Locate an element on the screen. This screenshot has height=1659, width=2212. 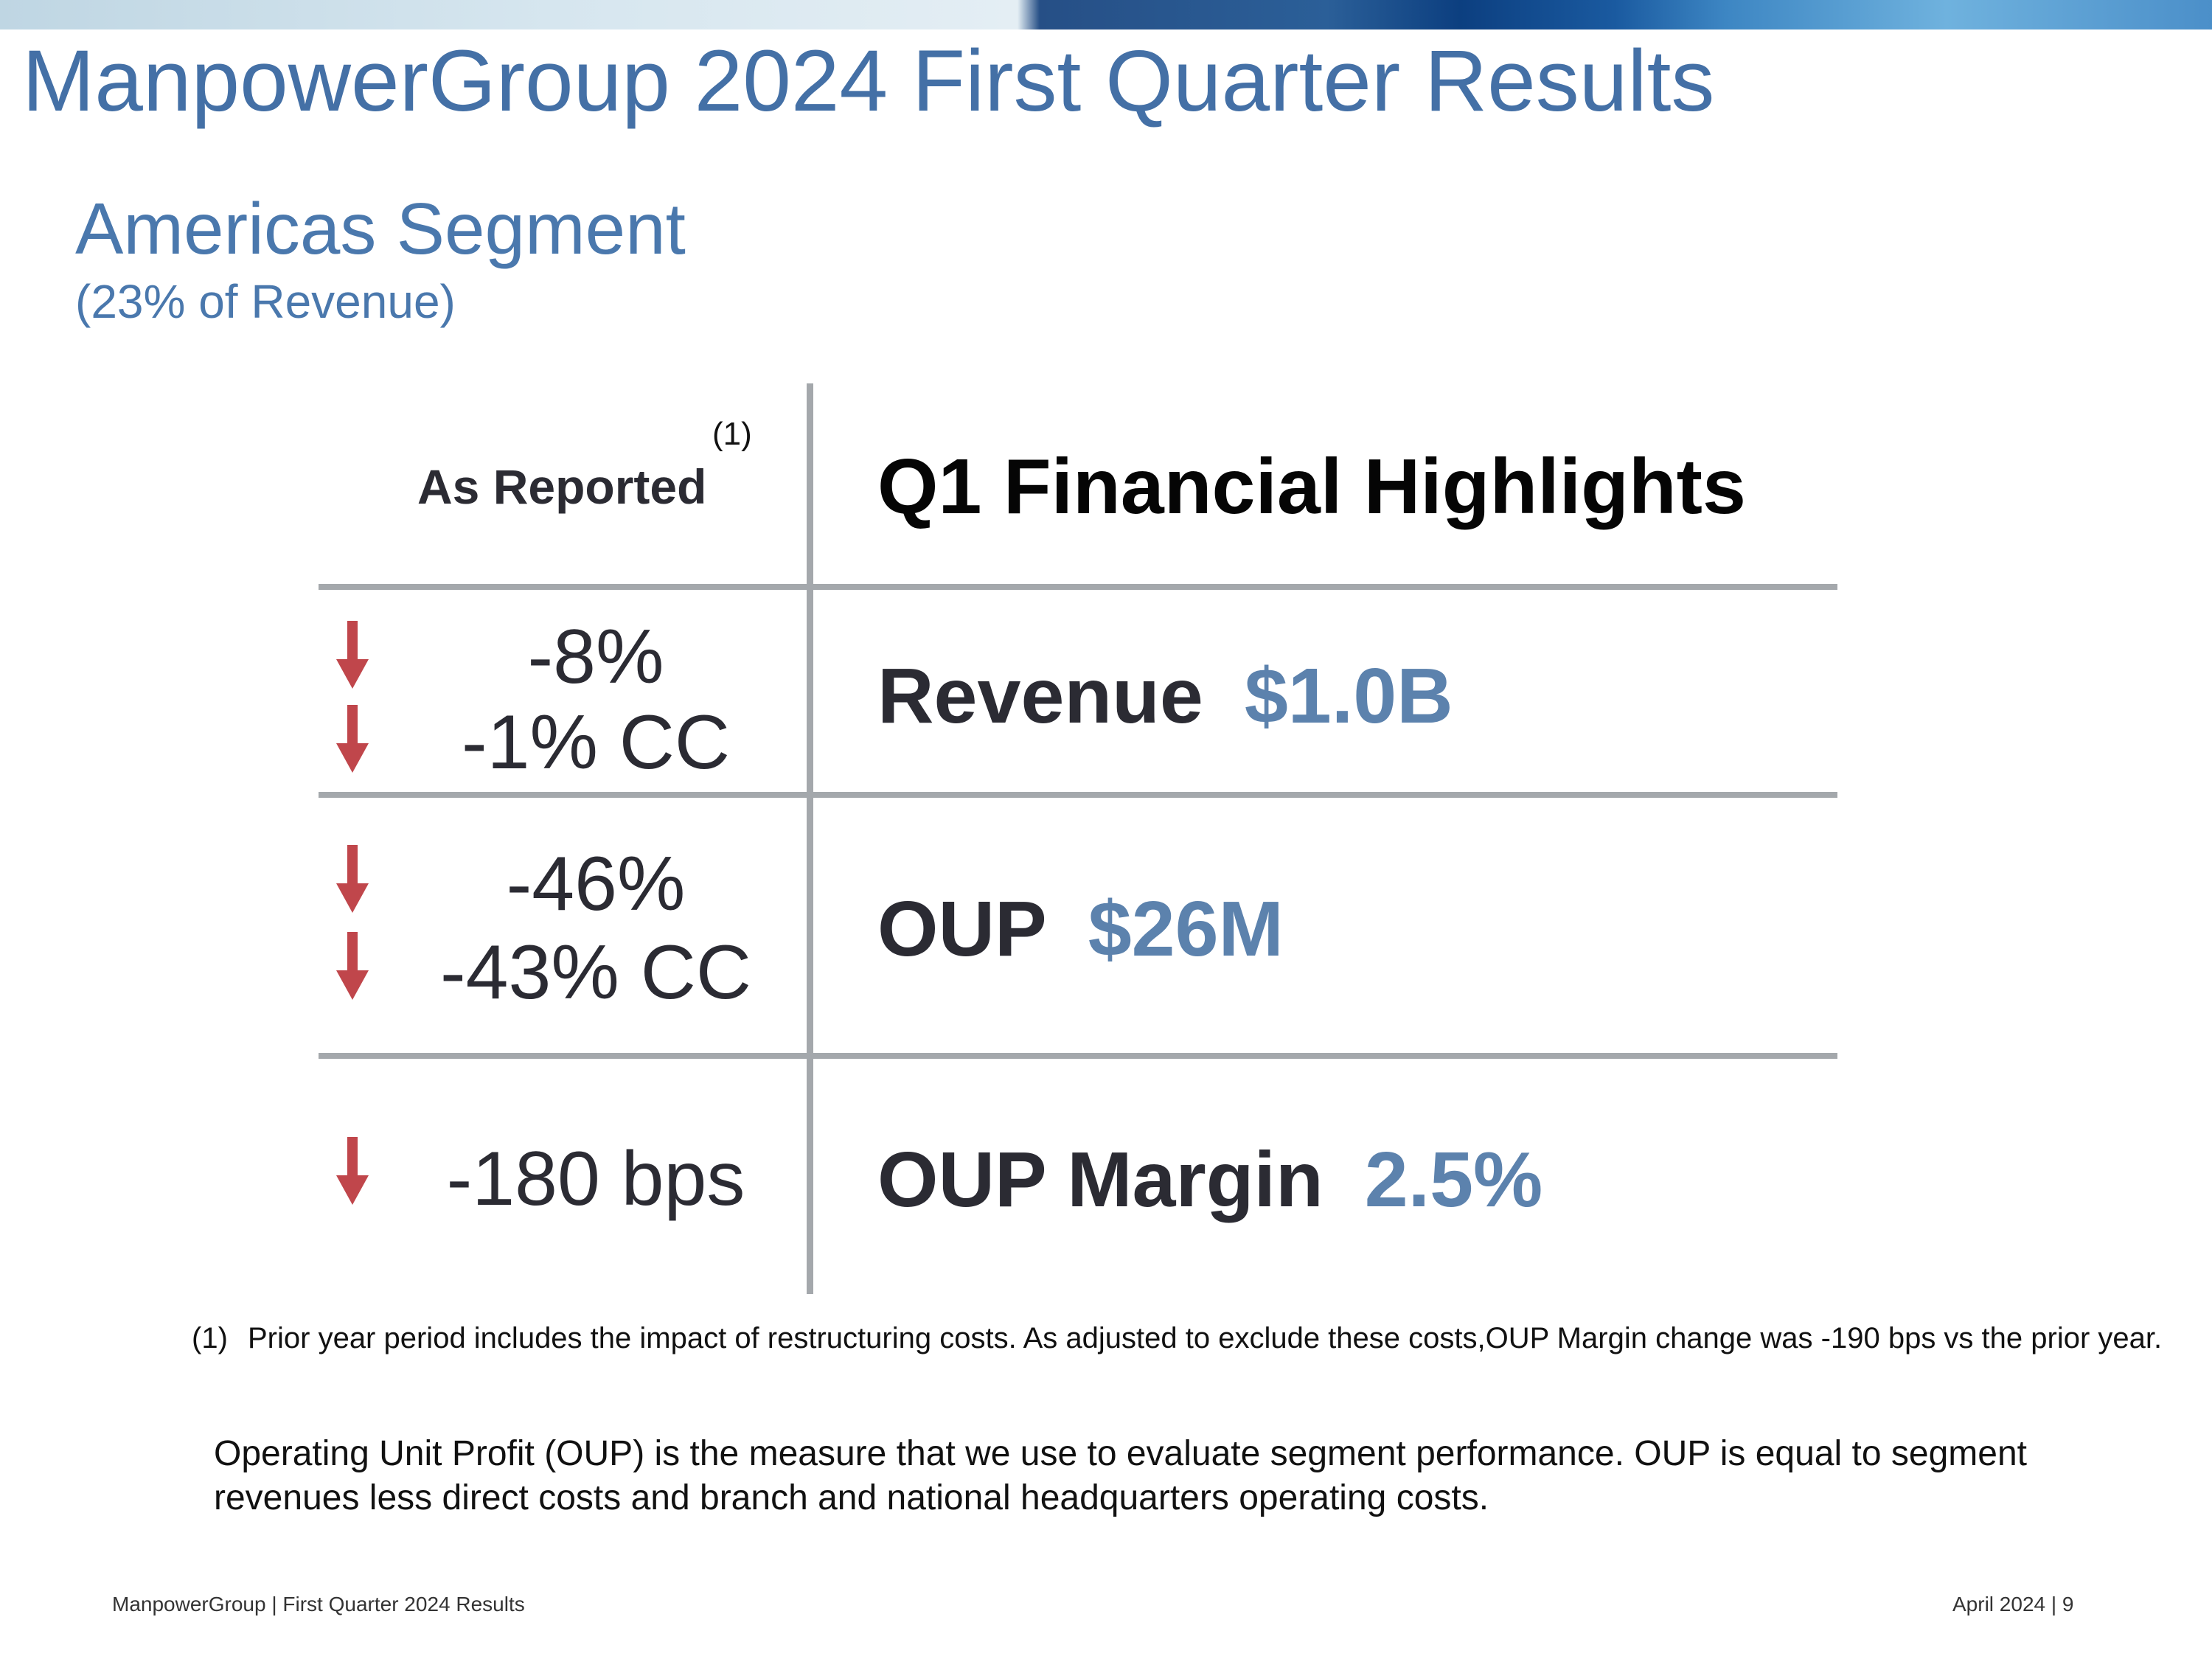
oup-change-cc: -43% CC is located at coordinates (595, 972).